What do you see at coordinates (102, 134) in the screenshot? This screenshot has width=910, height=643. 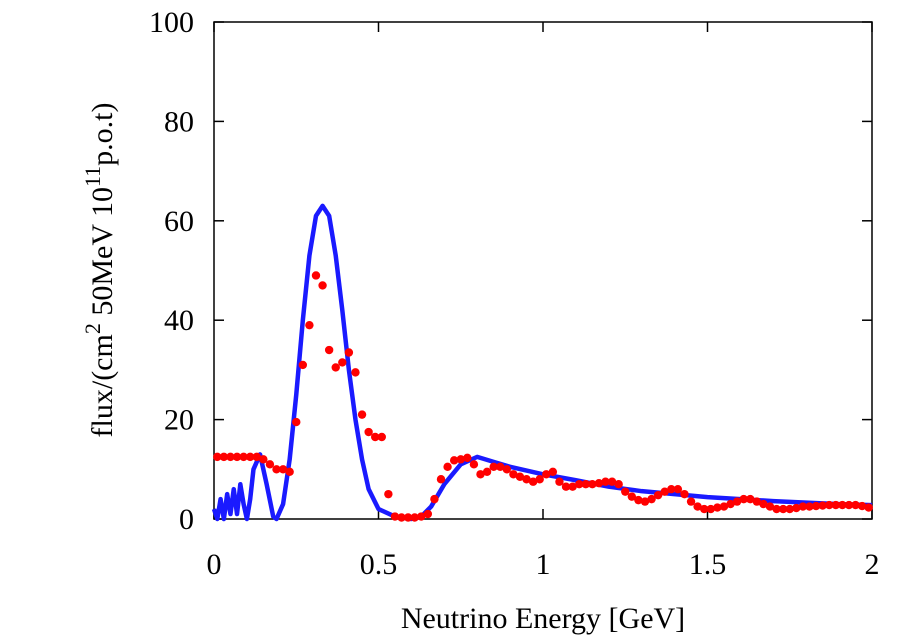 I see `label-part: p.o.t)` at bounding box center [102, 134].